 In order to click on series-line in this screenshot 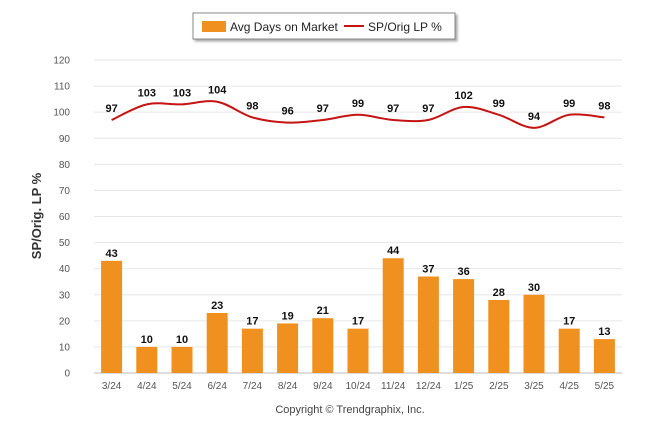, I will do `click(358, 114)`.